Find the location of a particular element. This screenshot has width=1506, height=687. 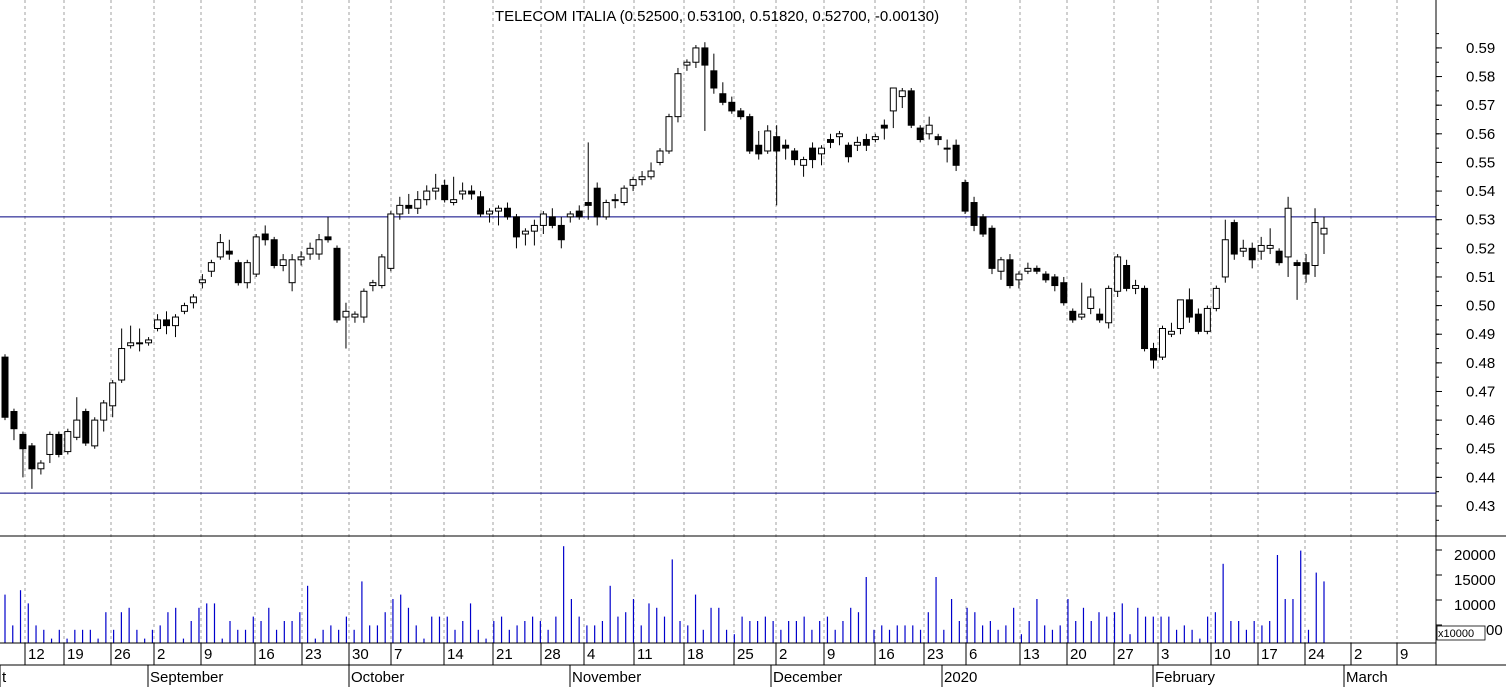

volume-tick-label: 10000 is located at coordinates (1475, 605).